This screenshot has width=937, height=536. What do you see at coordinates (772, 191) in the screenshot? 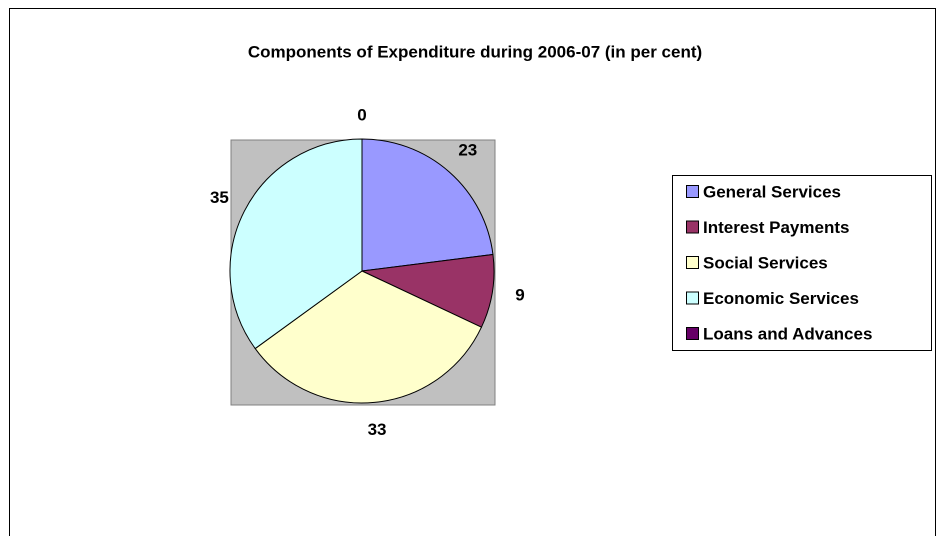
I see `legend-label: General Services` at bounding box center [772, 191].